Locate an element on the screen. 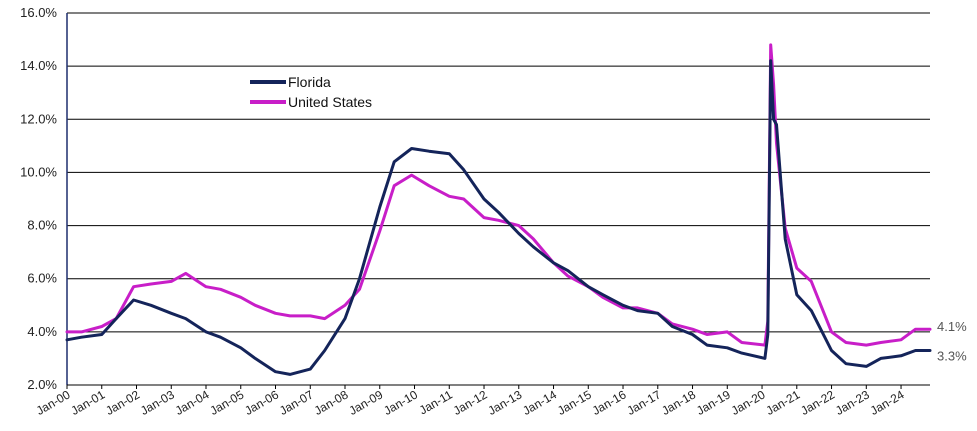  x-tick-label: Jan-21 is located at coordinates (782, 402).